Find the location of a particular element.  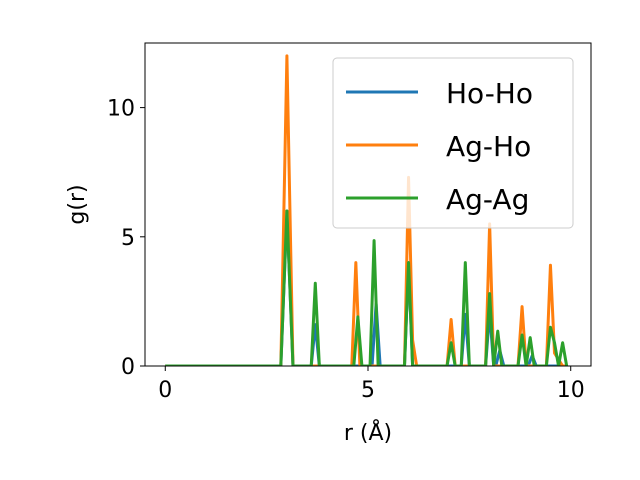

legend-label-ag-ag: Ag-Ag is located at coordinates (487, 199).